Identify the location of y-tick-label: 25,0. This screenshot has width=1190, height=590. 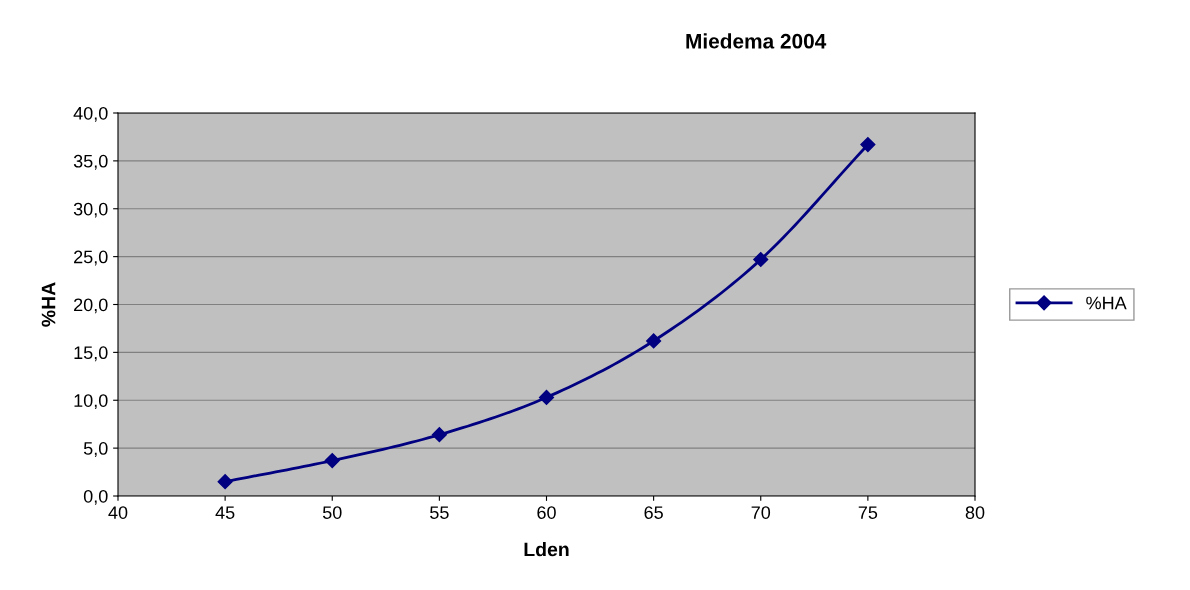
(91, 258).